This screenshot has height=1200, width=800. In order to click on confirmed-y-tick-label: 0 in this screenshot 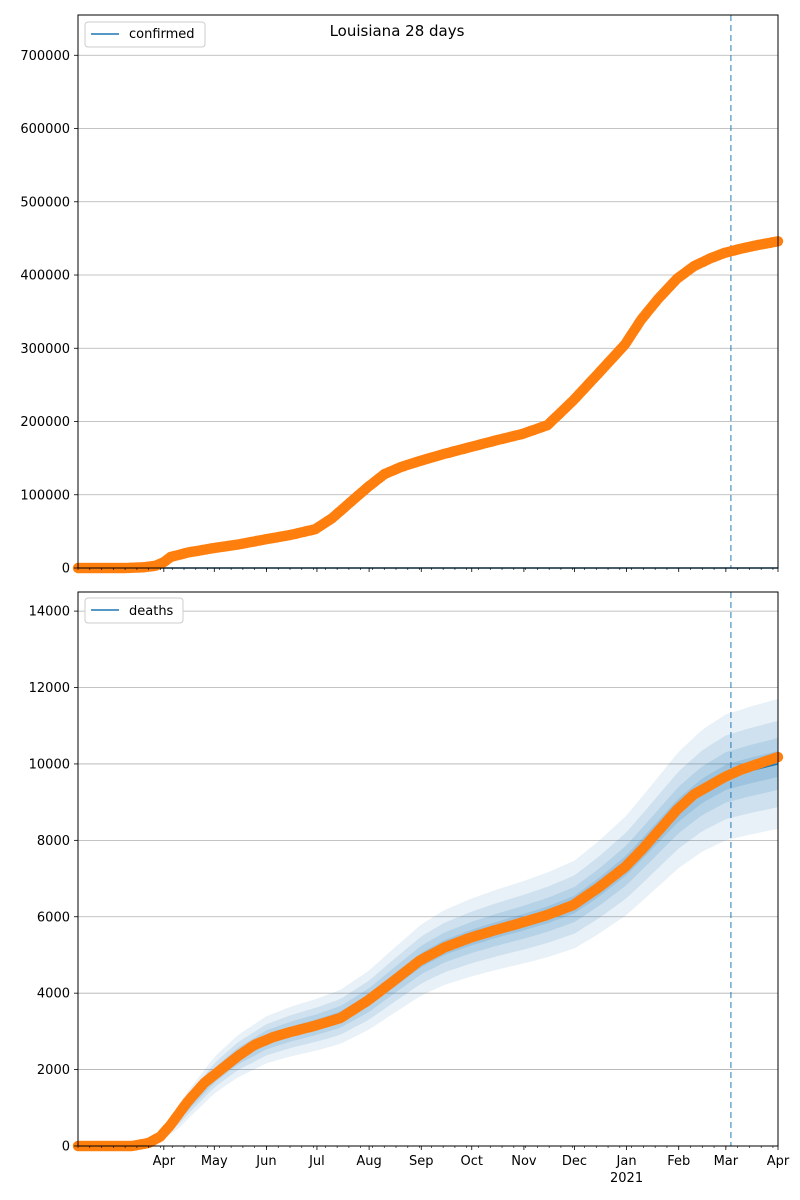, I will do `click(66, 569)`.